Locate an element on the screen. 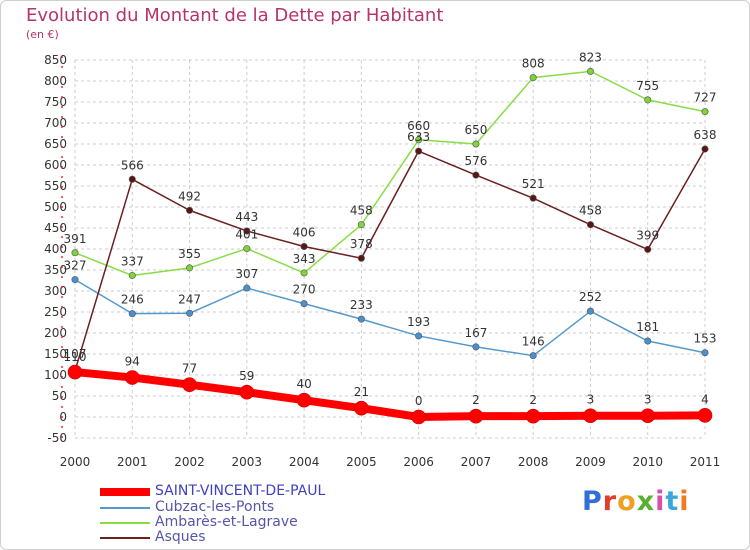 The height and width of the screenshot is (550, 750). data-label-3: 378 is located at coordinates (361, 244).